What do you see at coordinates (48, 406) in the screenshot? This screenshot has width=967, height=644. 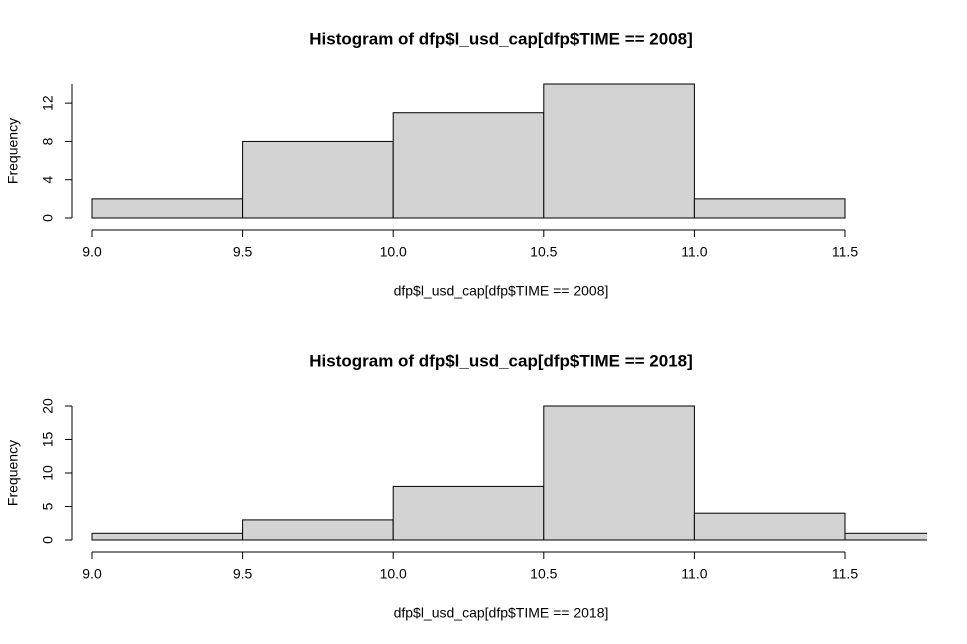 I see `y-tick-label: 20` at bounding box center [48, 406].